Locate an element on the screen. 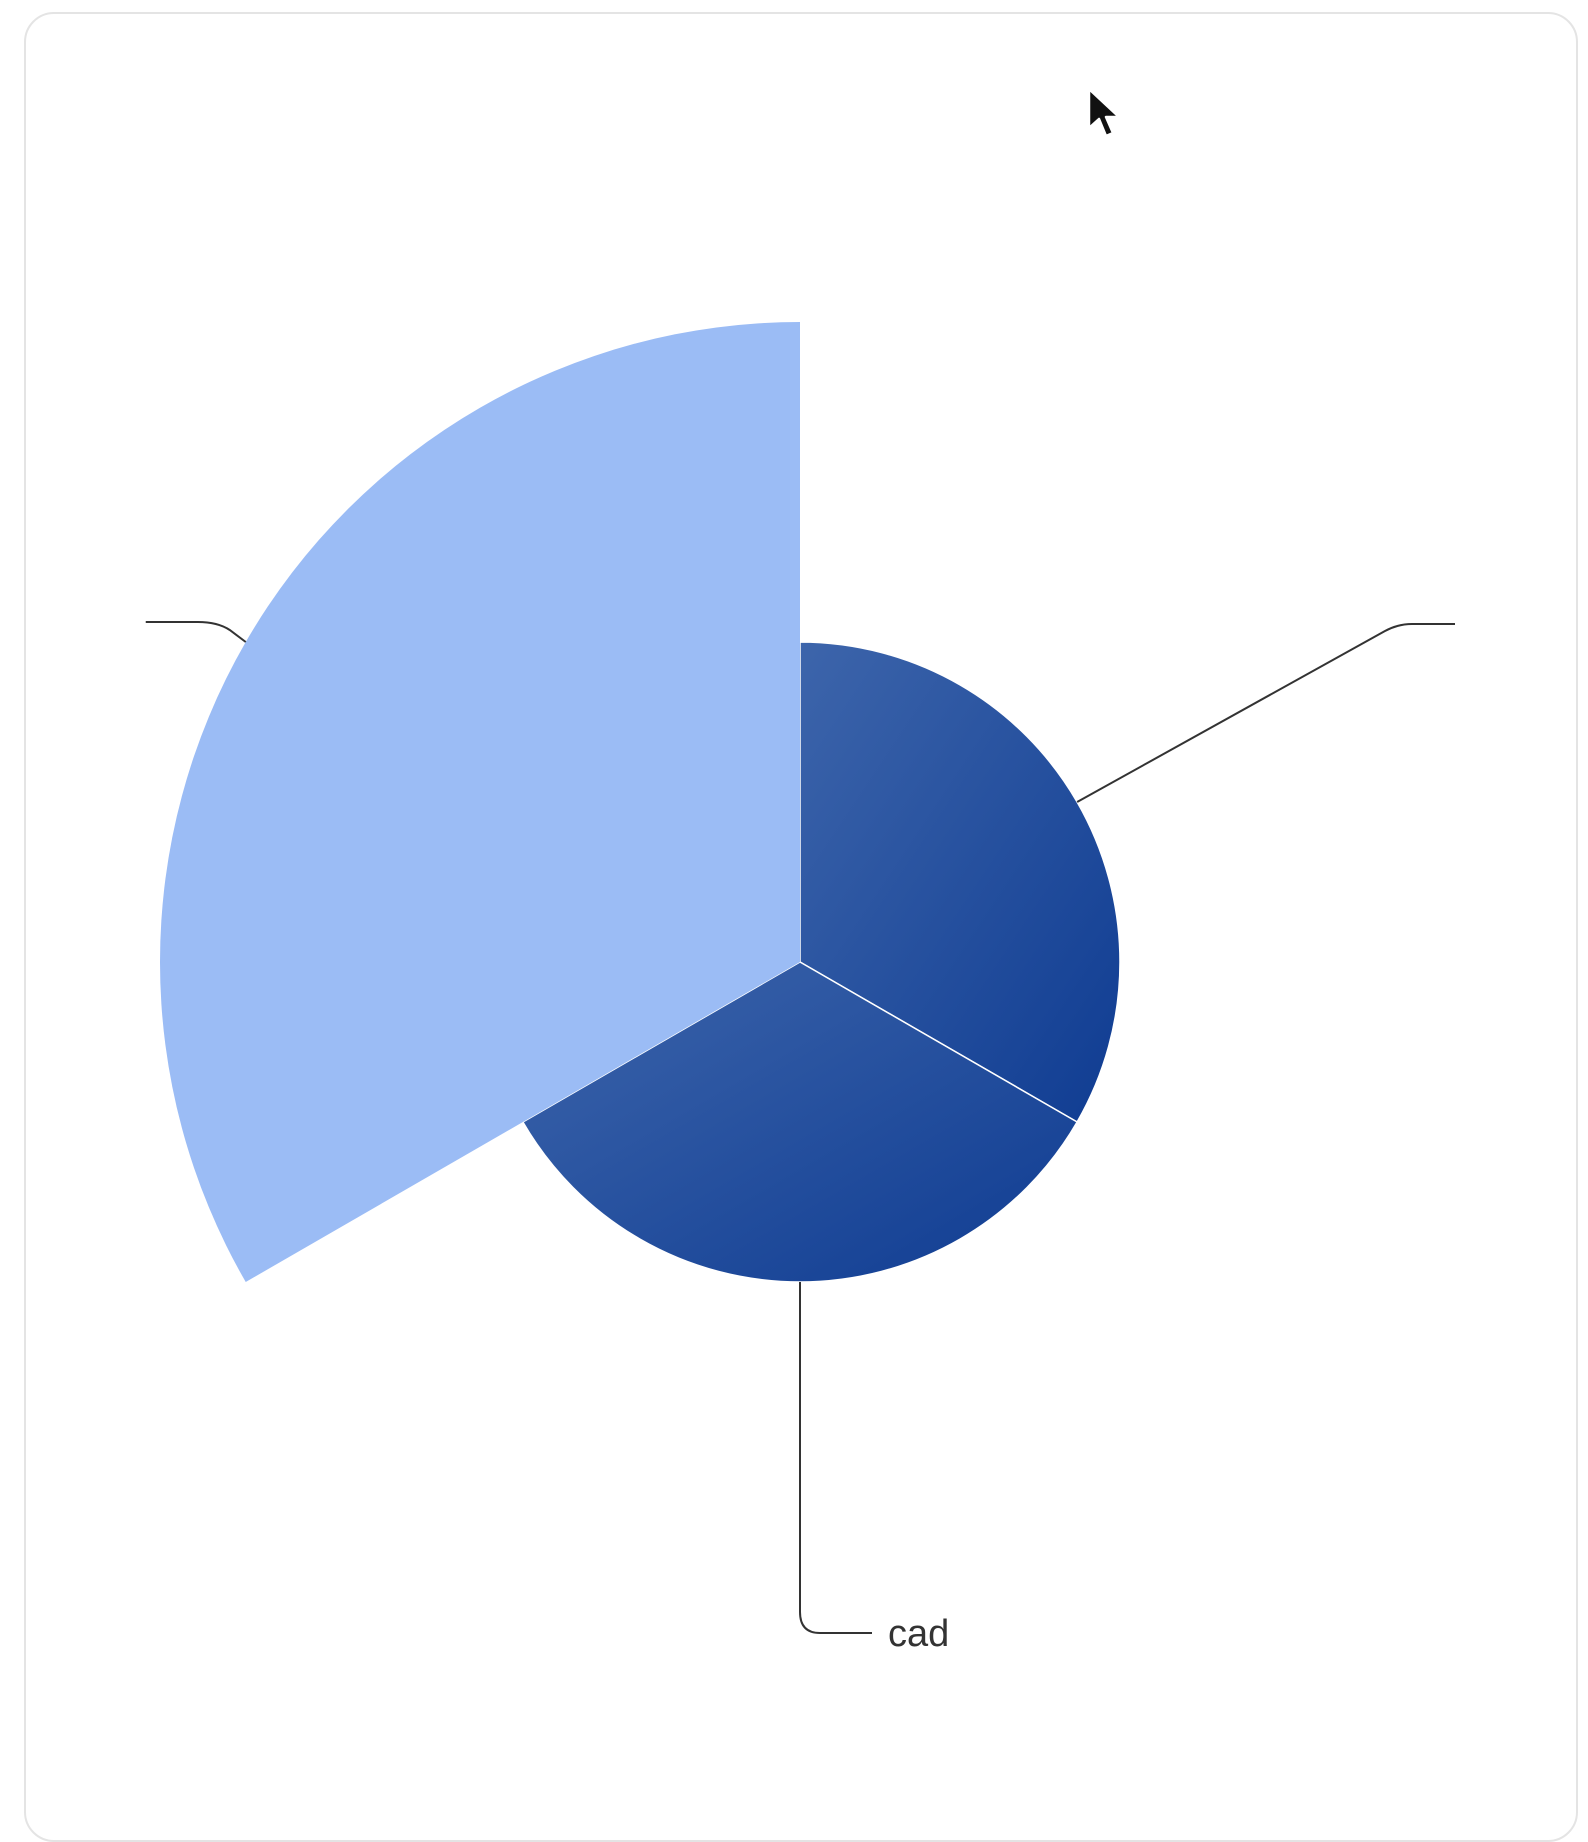  labels-group: cad is located at coordinates (918, 1634).